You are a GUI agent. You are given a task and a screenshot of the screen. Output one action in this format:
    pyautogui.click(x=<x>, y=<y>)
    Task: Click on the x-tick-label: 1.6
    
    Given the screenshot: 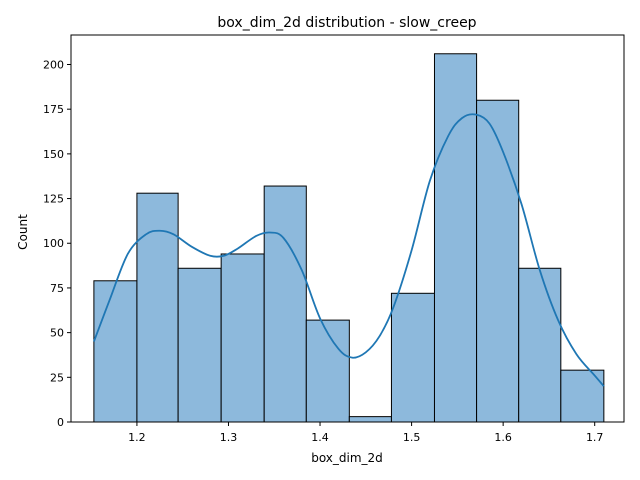 What is the action you would take?
    pyautogui.click(x=503, y=437)
    